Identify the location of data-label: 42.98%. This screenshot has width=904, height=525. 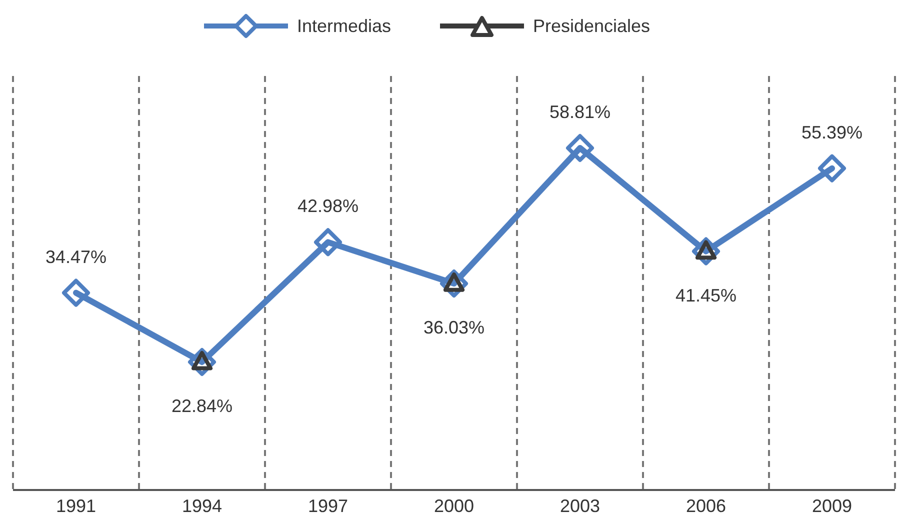
(328, 206).